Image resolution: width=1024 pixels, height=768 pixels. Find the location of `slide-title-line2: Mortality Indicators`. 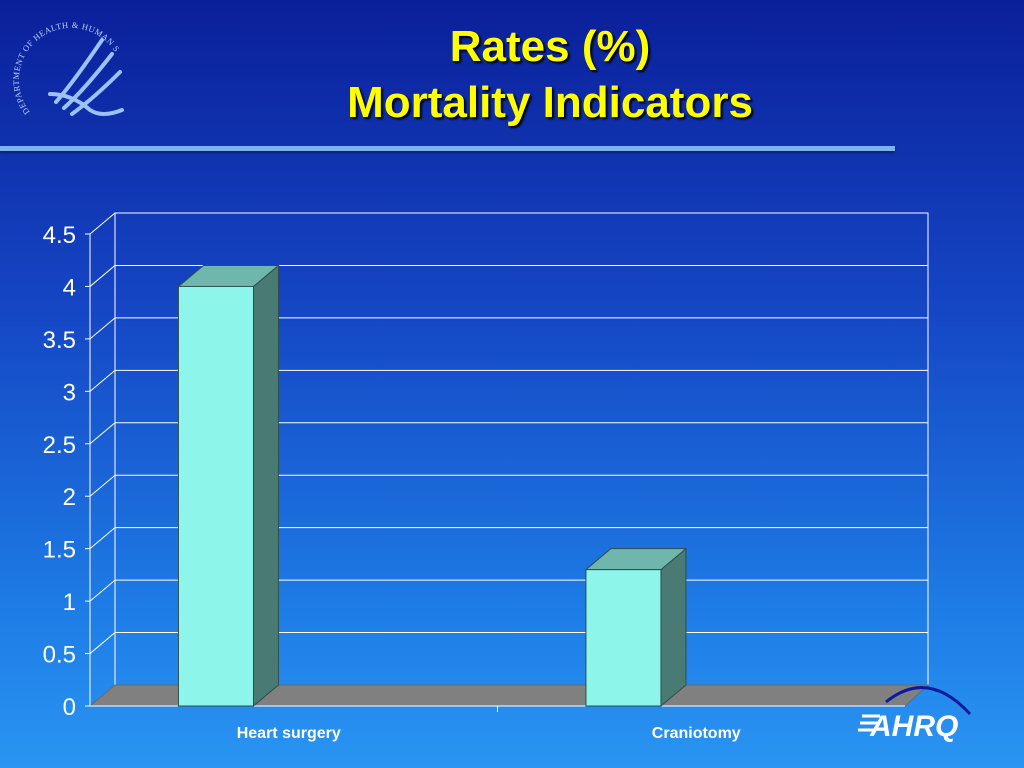

slide-title-line2: Mortality Indicators is located at coordinates (550, 102).